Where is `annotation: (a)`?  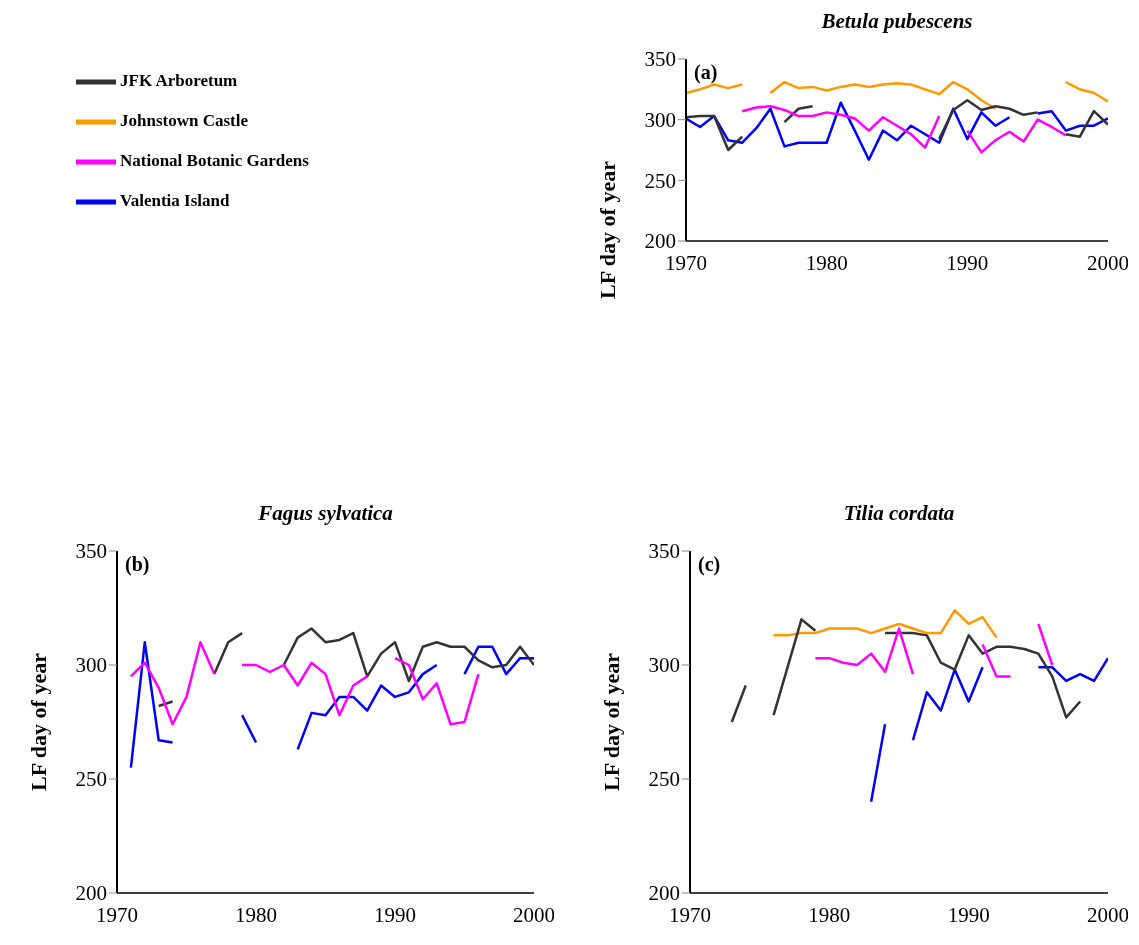
annotation: (a) is located at coordinates (706, 72).